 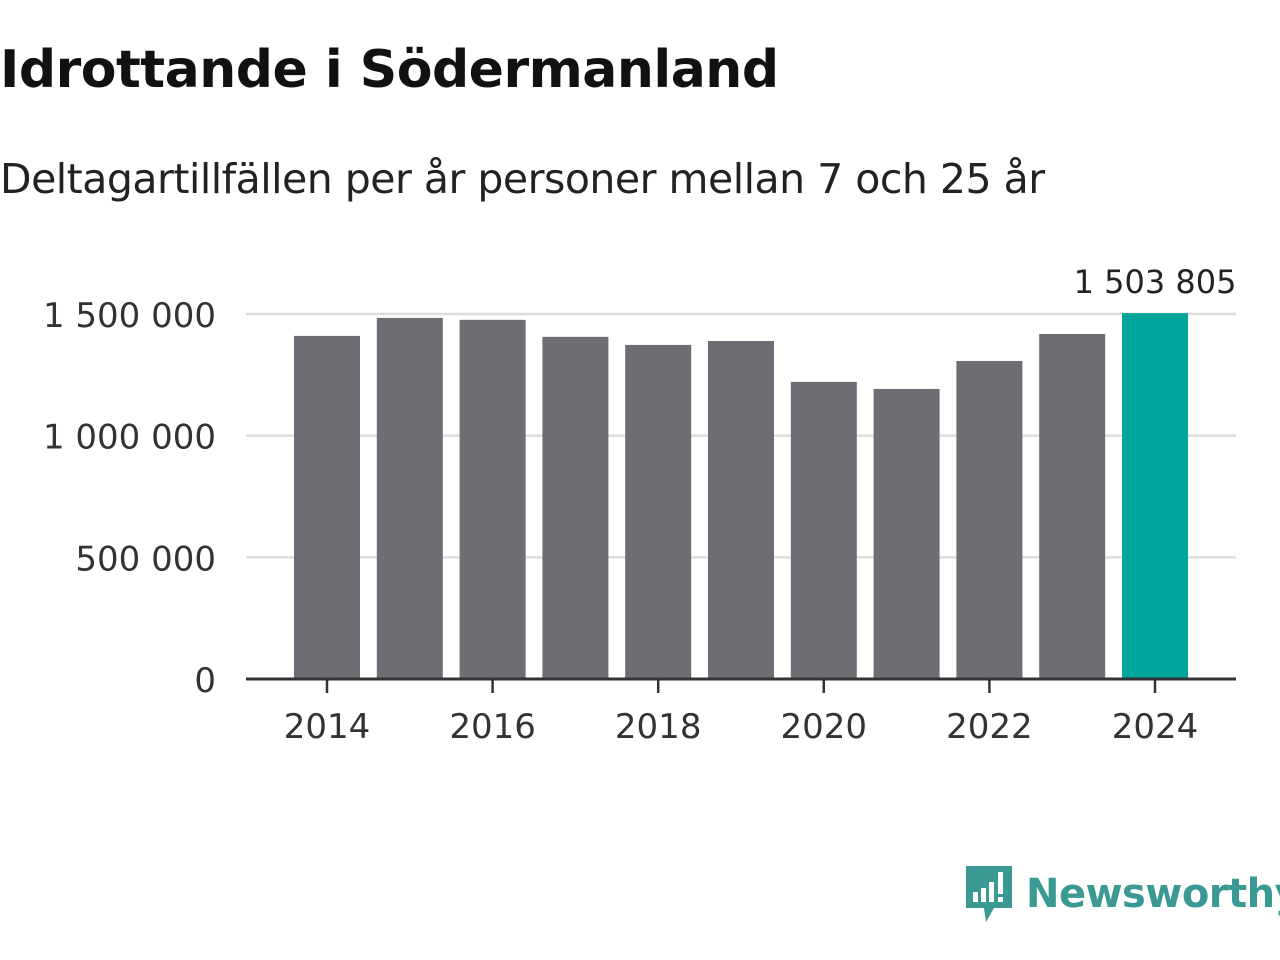 I want to click on logo-chart-icon, so click(x=989, y=894).